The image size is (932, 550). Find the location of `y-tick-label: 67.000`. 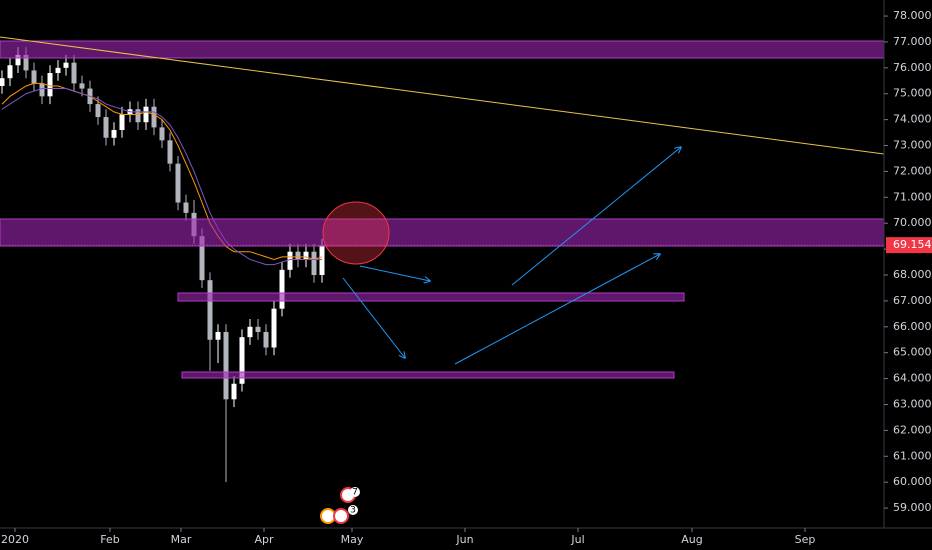

y-tick-label: 67.000 is located at coordinates (912, 300).